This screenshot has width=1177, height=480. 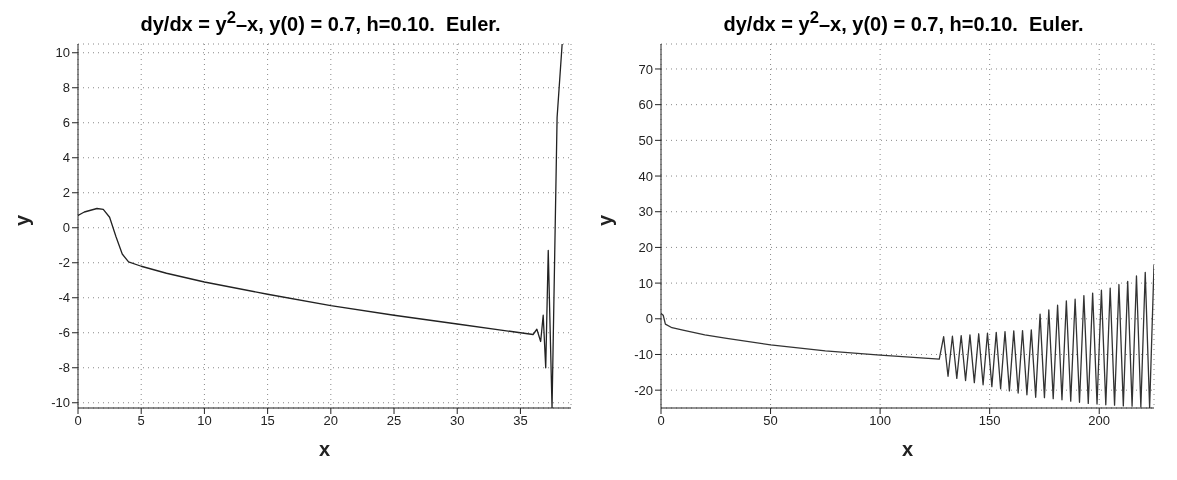 What do you see at coordinates (645, 105) in the screenshot?
I see `y-tick-label: 60` at bounding box center [645, 105].